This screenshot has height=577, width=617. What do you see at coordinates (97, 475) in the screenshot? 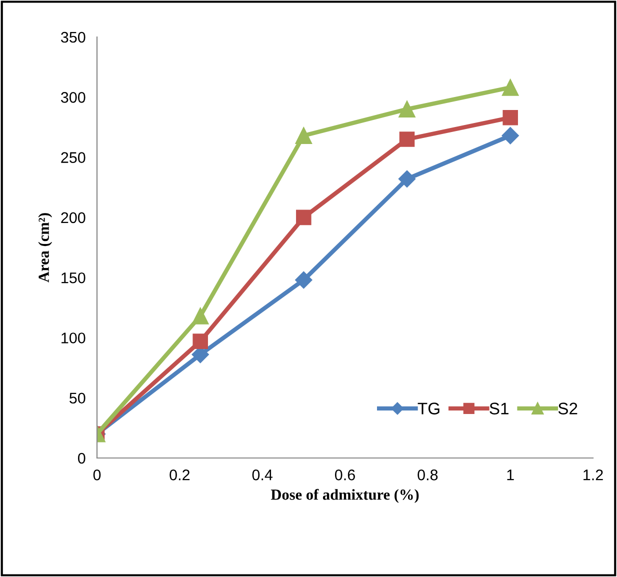
I see `x-tick-label: 0` at bounding box center [97, 475].